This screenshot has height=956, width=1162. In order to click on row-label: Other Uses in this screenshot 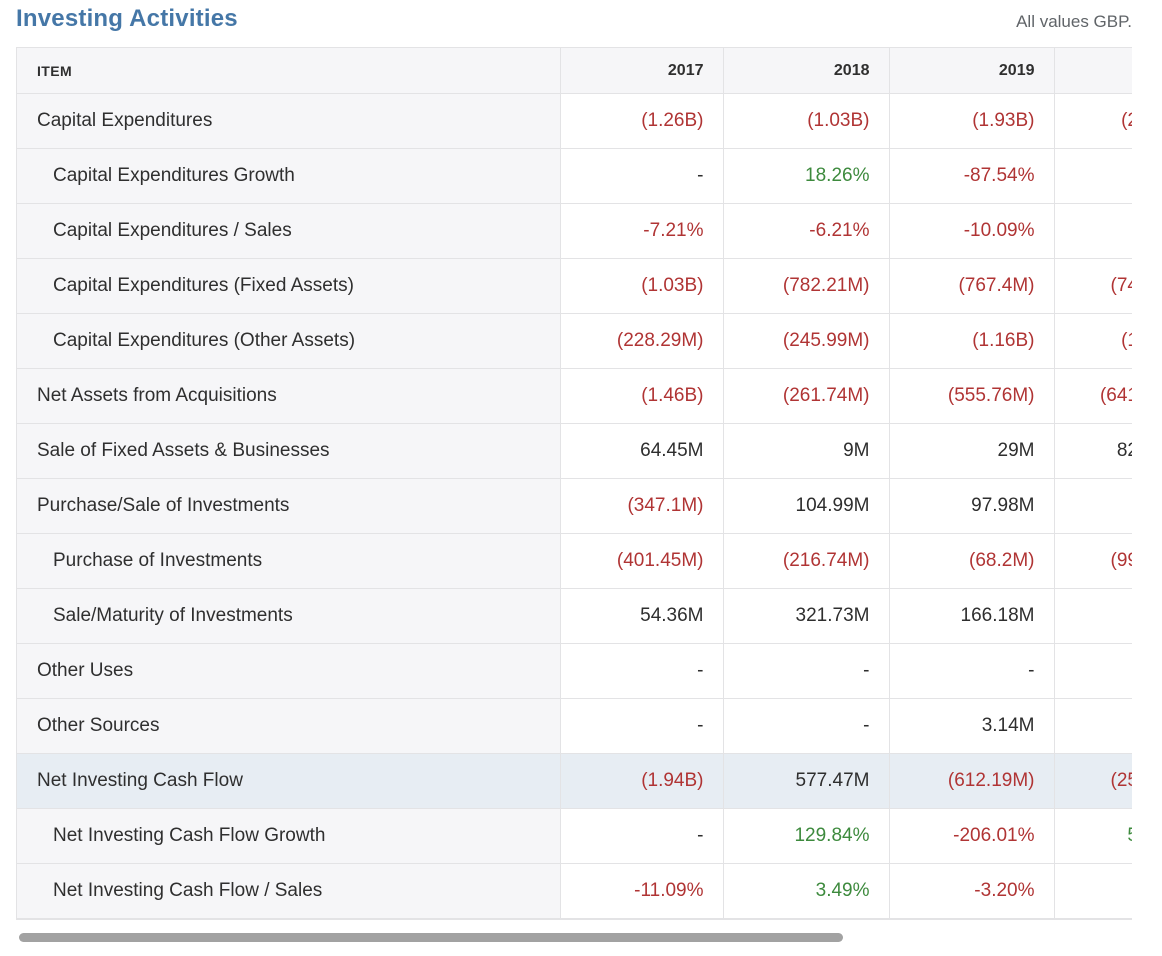, I will do `click(288, 671)`.